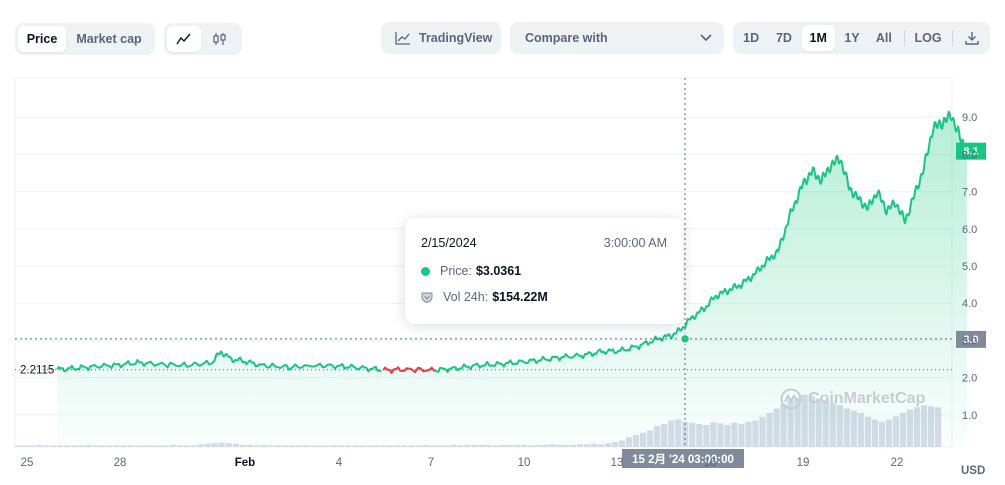 This screenshot has width=1005, height=485. I want to click on y-tick-label: 3.0, so click(969, 341).